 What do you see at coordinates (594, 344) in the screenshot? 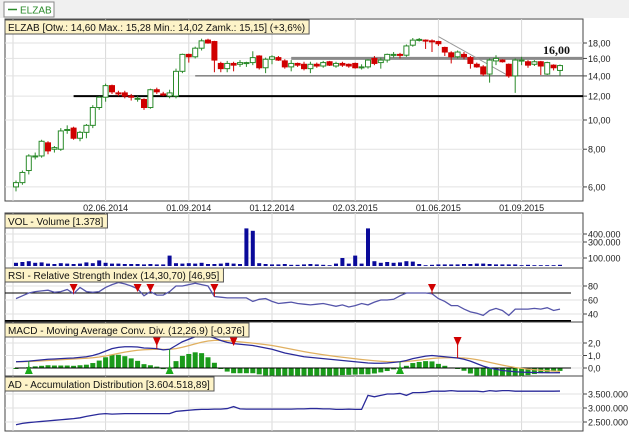
I see `y-tick-label: 2,0` at bounding box center [594, 344].